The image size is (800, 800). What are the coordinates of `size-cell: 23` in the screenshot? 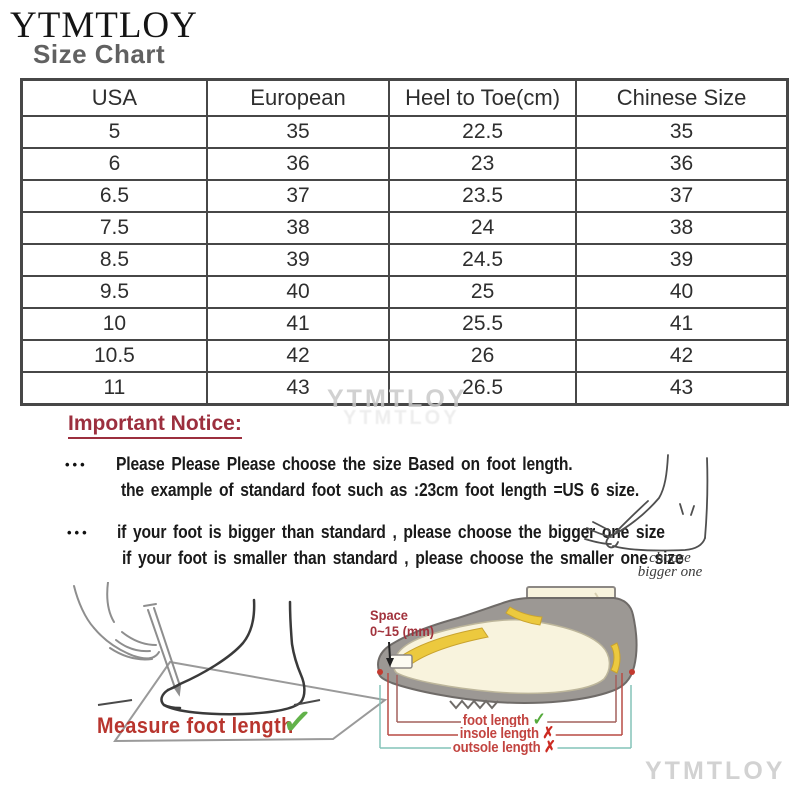 It's located at (483, 164).